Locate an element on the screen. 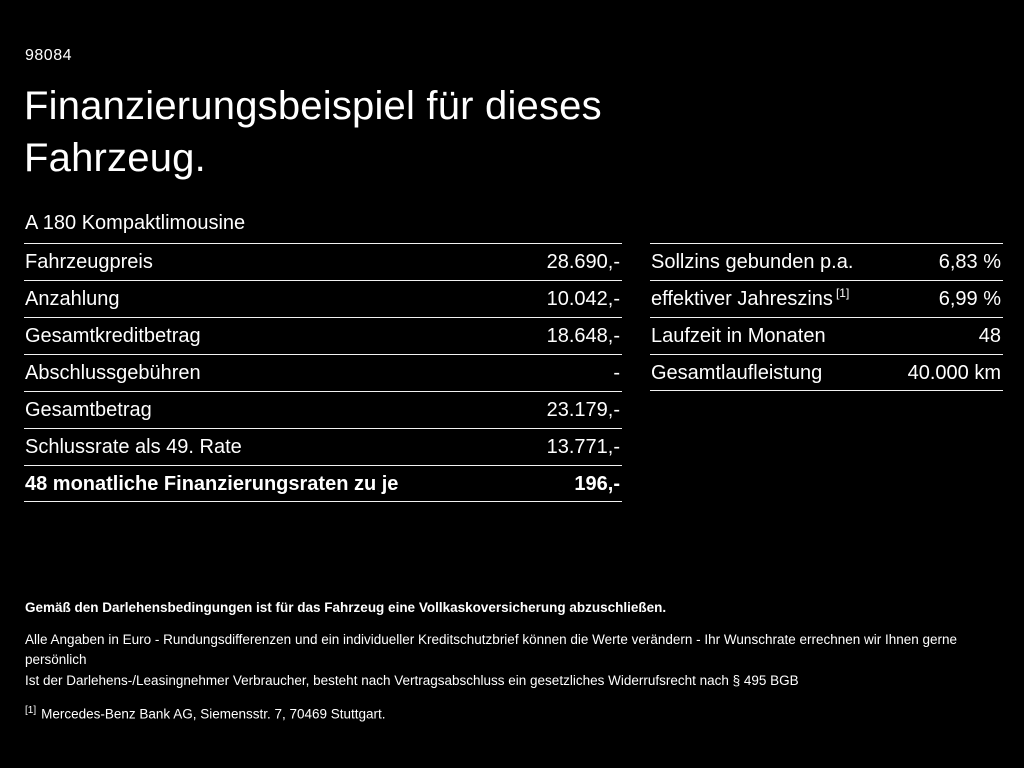  row-value: 196,- is located at coordinates (597, 484).